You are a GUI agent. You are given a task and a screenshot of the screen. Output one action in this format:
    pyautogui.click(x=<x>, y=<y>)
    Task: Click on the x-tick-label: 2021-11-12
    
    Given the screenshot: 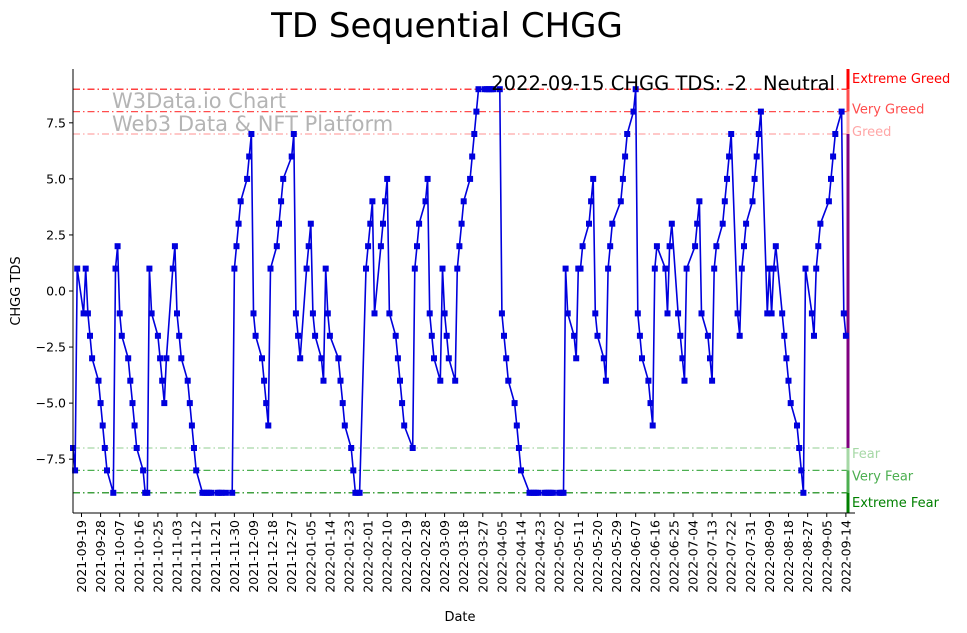 What is the action you would take?
    pyautogui.click(x=196, y=556)
    